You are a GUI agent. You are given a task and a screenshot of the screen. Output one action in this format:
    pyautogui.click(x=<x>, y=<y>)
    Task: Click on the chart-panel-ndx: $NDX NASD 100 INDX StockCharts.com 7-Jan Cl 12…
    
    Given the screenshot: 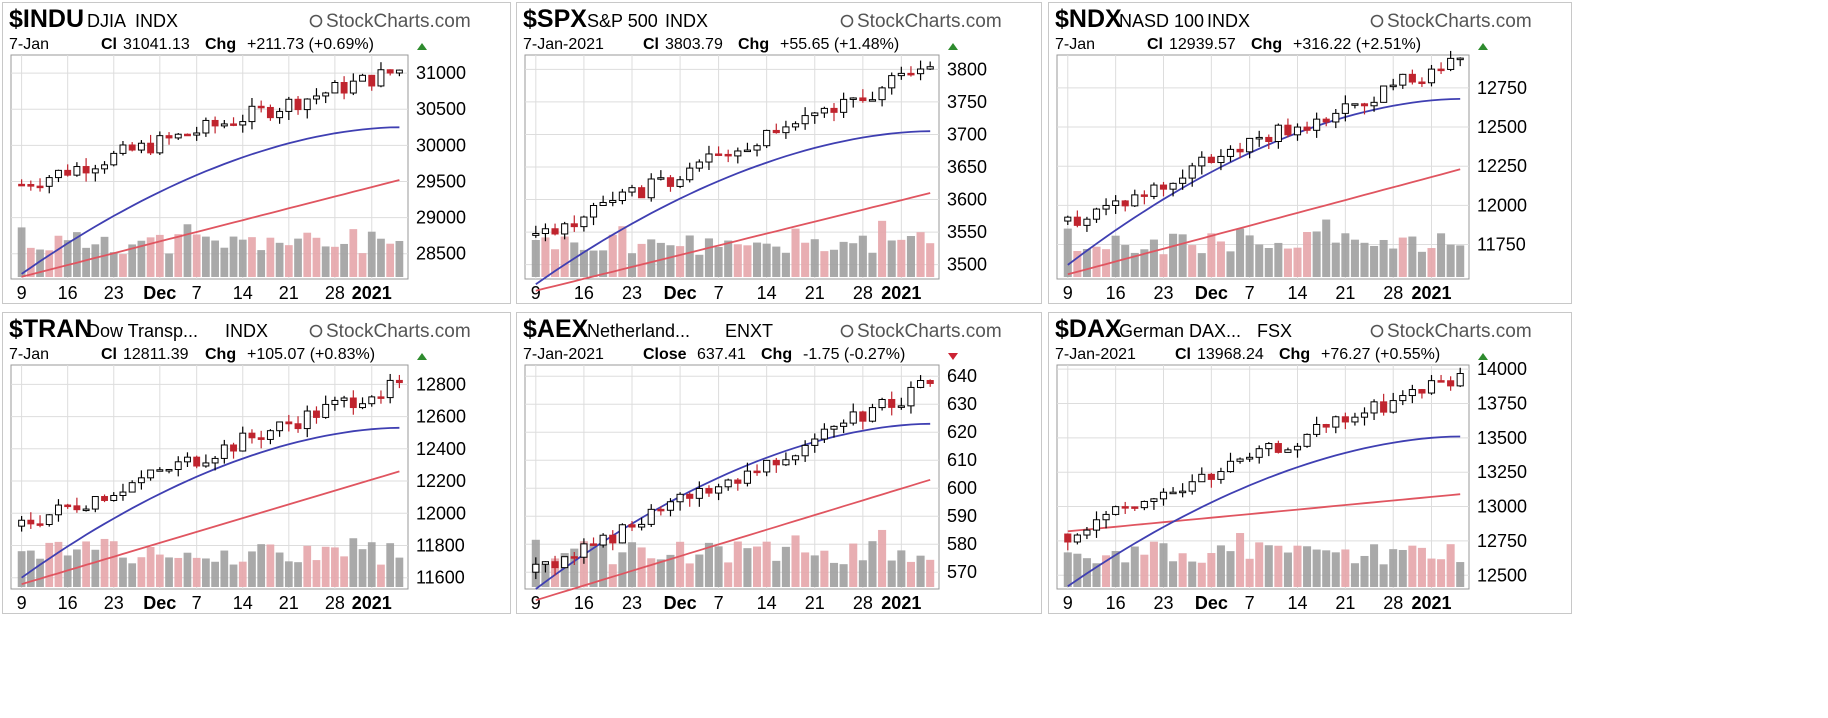 What is the action you would take?
    pyautogui.click(x=1310, y=153)
    